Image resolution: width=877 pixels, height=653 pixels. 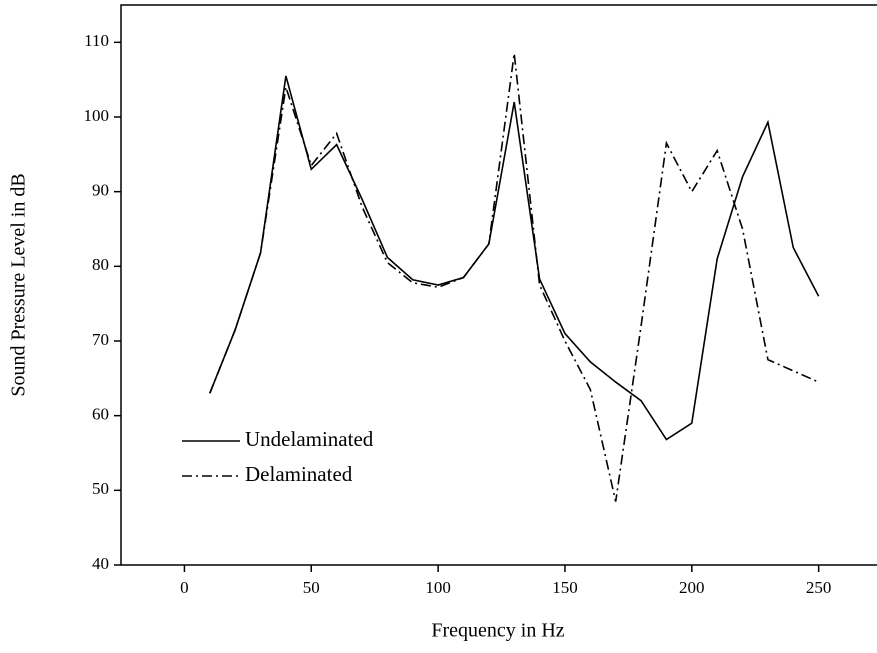 What do you see at coordinates (100, 190) in the screenshot?
I see `y-tick-label: 90` at bounding box center [100, 190].